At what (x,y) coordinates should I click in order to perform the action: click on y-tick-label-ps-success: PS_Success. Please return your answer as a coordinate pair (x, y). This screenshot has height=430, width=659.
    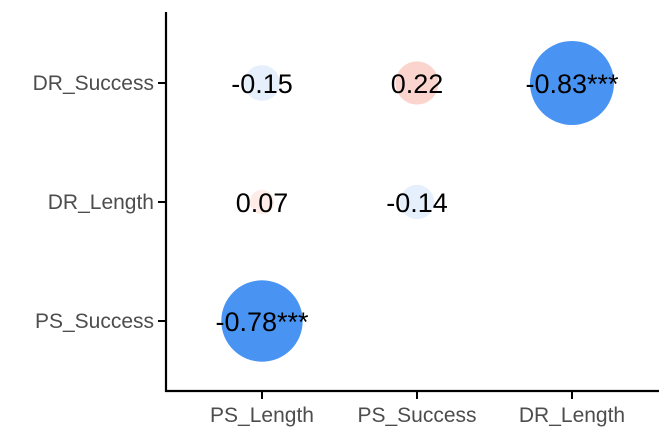
    Looking at the image, I should click on (94, 321).